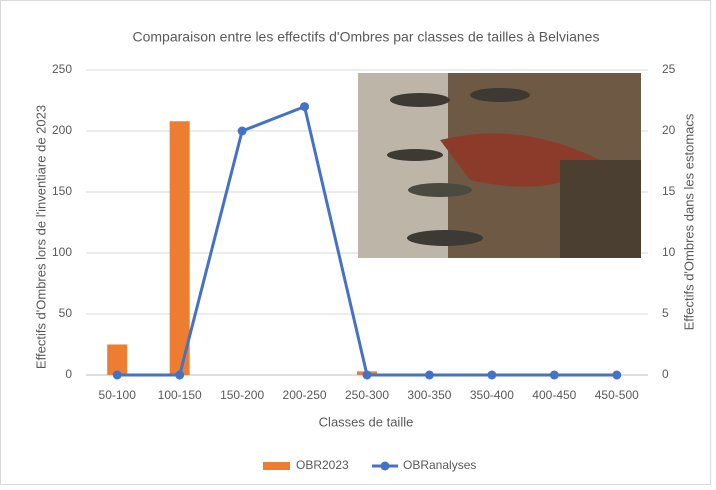 Image resolution: width=716 pixels, height=490 pixels. Describe the element at coordinates (499, 165) in the screenshot. I see `photo-inset` at that location.